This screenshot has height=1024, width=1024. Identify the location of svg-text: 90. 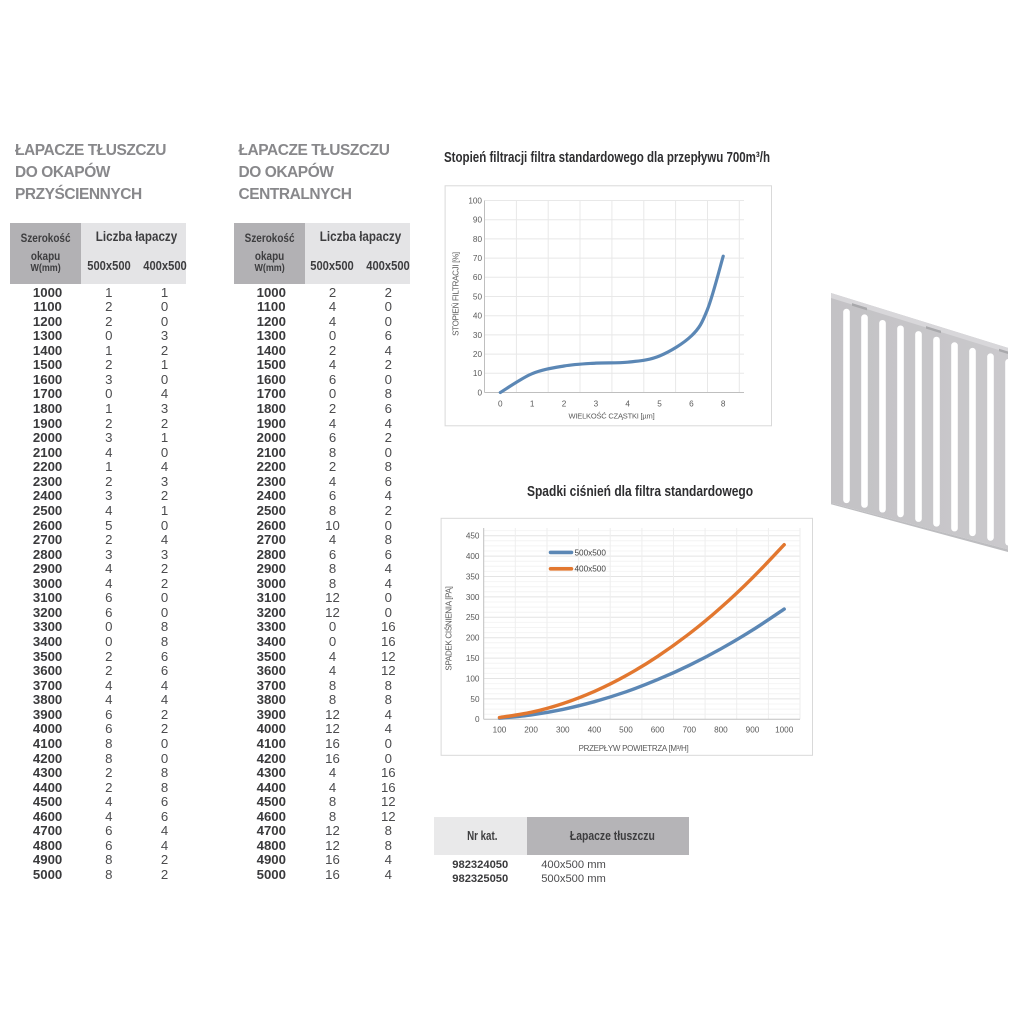
(478, 220).